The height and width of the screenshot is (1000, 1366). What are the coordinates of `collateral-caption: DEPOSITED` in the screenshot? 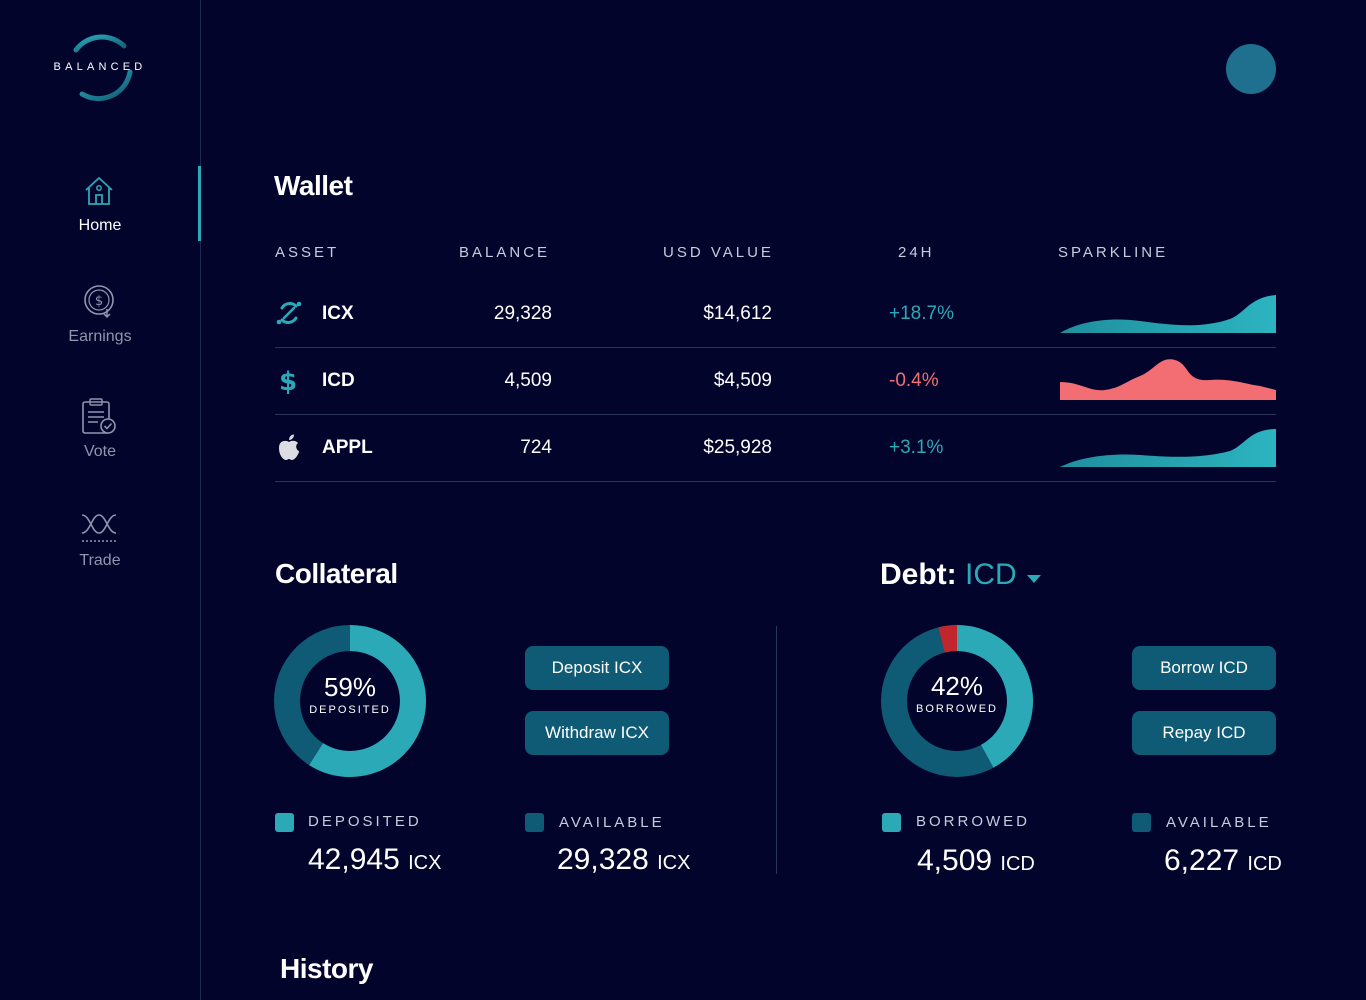 It's located at (350, 710).